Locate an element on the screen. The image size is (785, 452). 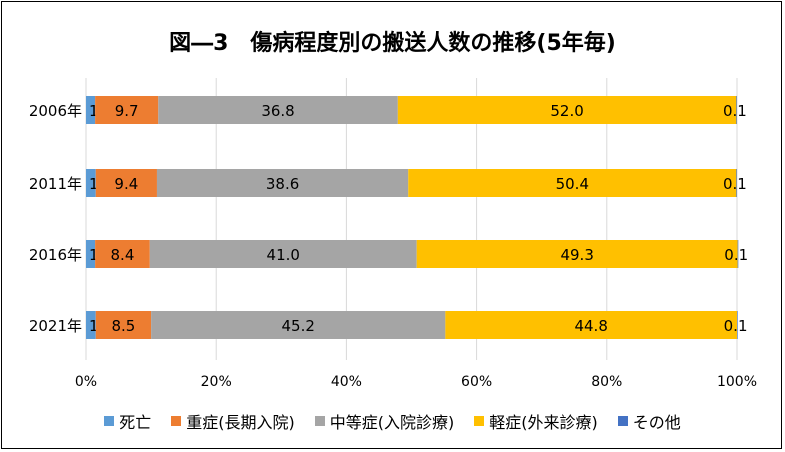
data-label: 52.0 is located at coordinates (566, 111).